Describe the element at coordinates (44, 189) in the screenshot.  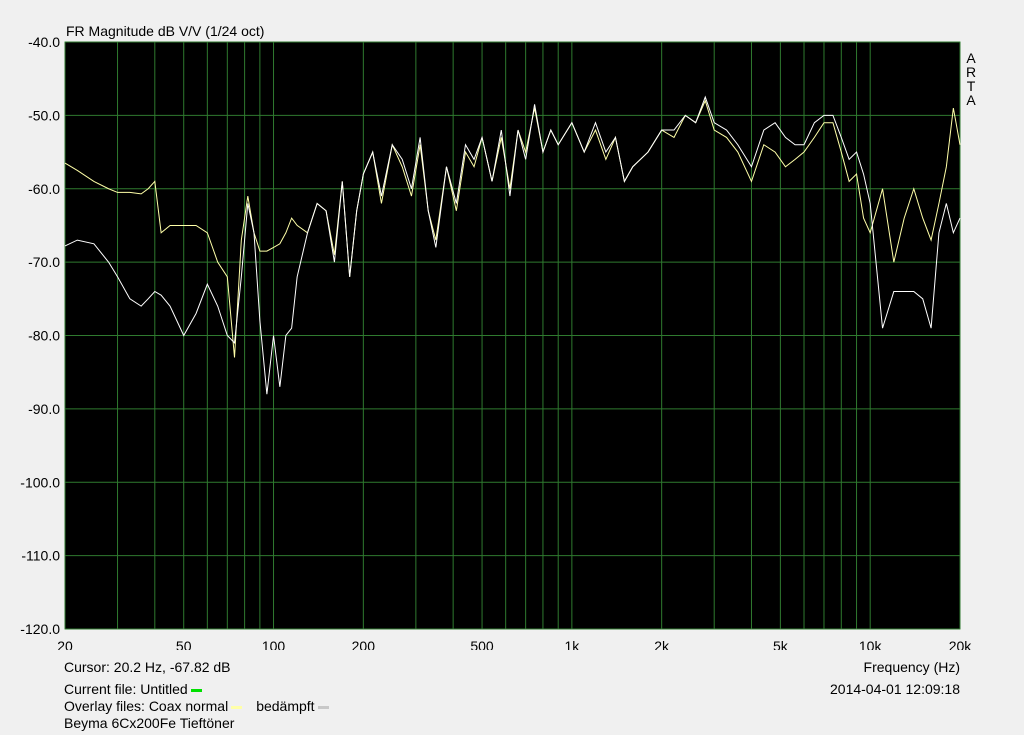
I see `y-tick-label: -60.0` at that location.